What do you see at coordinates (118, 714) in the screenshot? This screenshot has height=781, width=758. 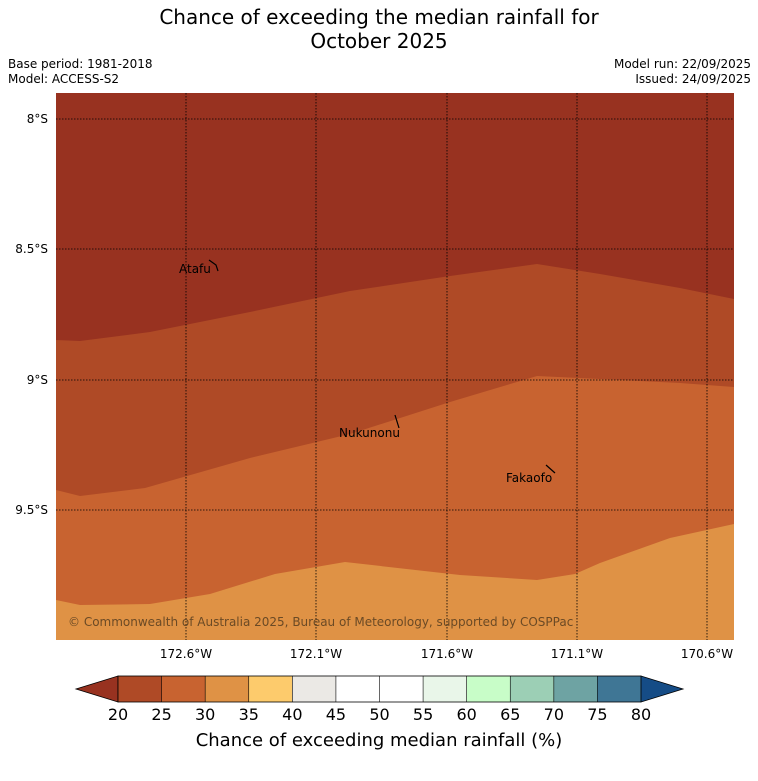 I see `colorbar-tick-label: 20` at bounding box center [118, 714].